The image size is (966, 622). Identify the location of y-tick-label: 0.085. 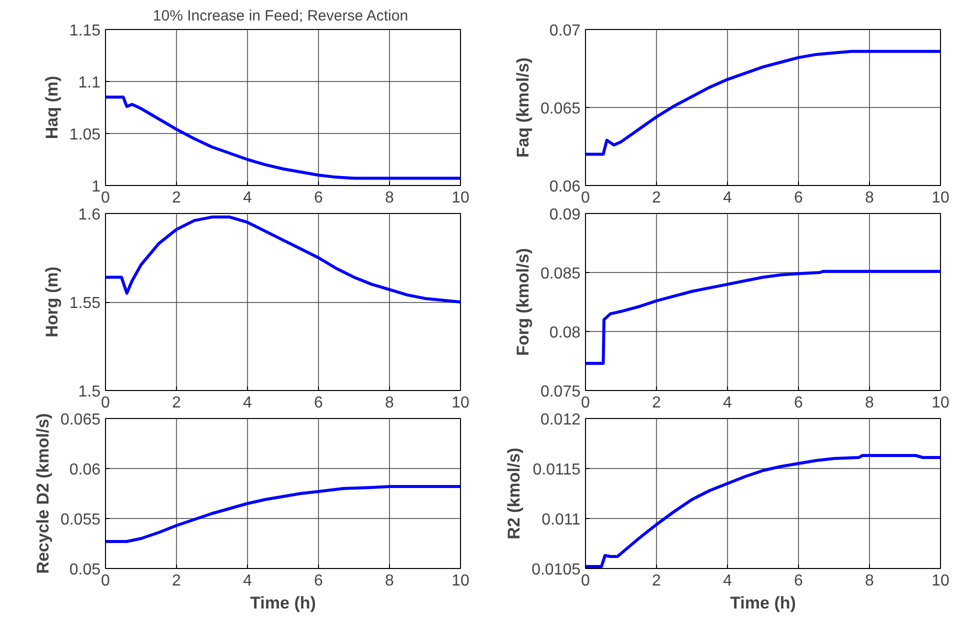
(560, 274).